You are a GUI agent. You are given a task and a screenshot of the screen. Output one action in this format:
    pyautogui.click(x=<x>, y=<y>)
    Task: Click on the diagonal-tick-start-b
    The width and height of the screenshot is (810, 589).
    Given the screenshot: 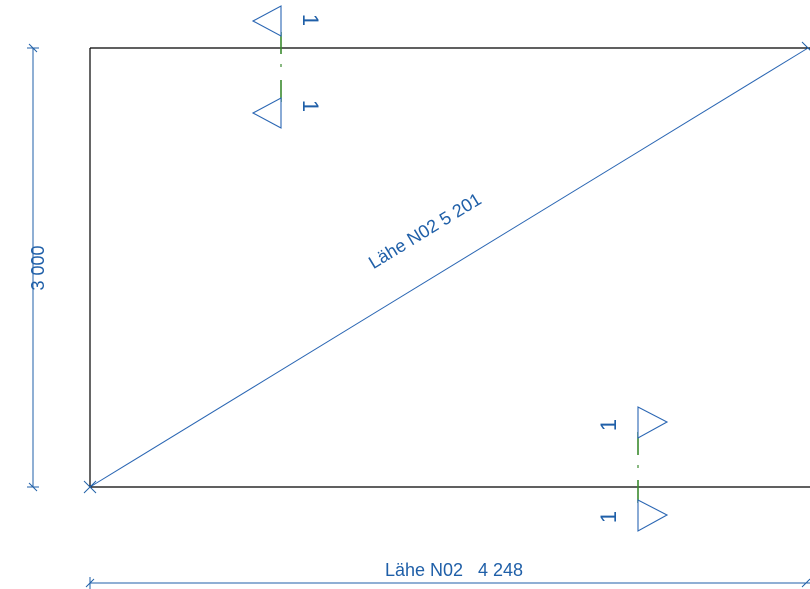 What is the action you would take?
    pyautogui.click(x=90, y=487)
    